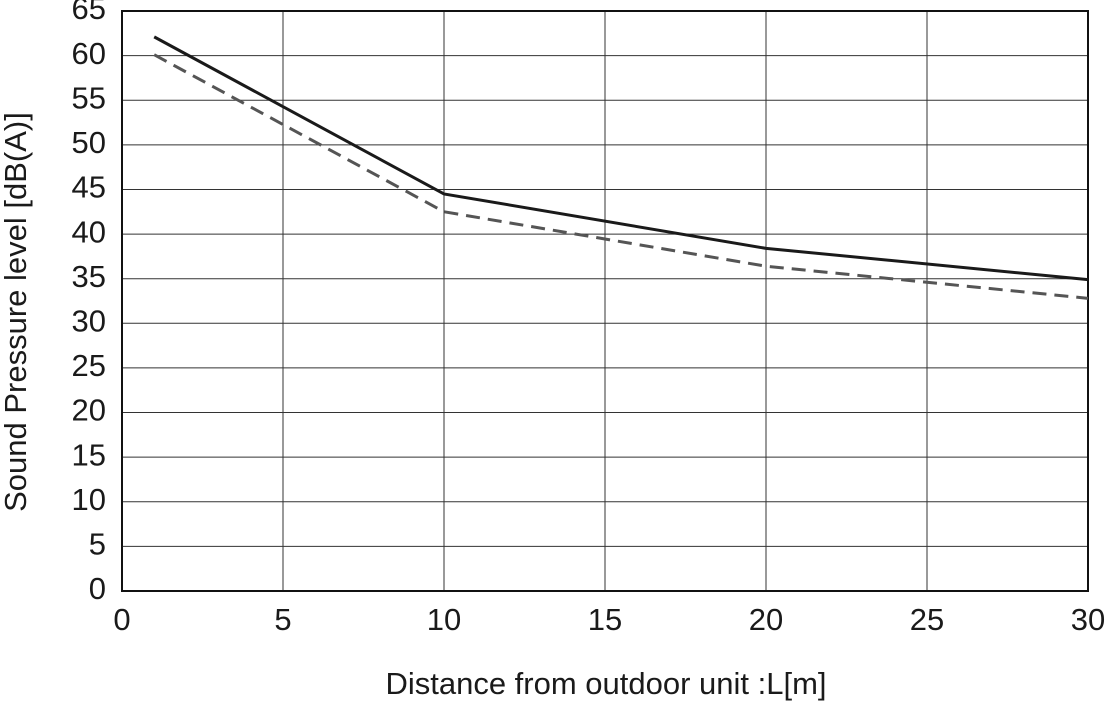 This screenshot has height=704, width=1109. I want to click on y-axis-label: Sound Pressure level [dB(A)], so click(16, 312).